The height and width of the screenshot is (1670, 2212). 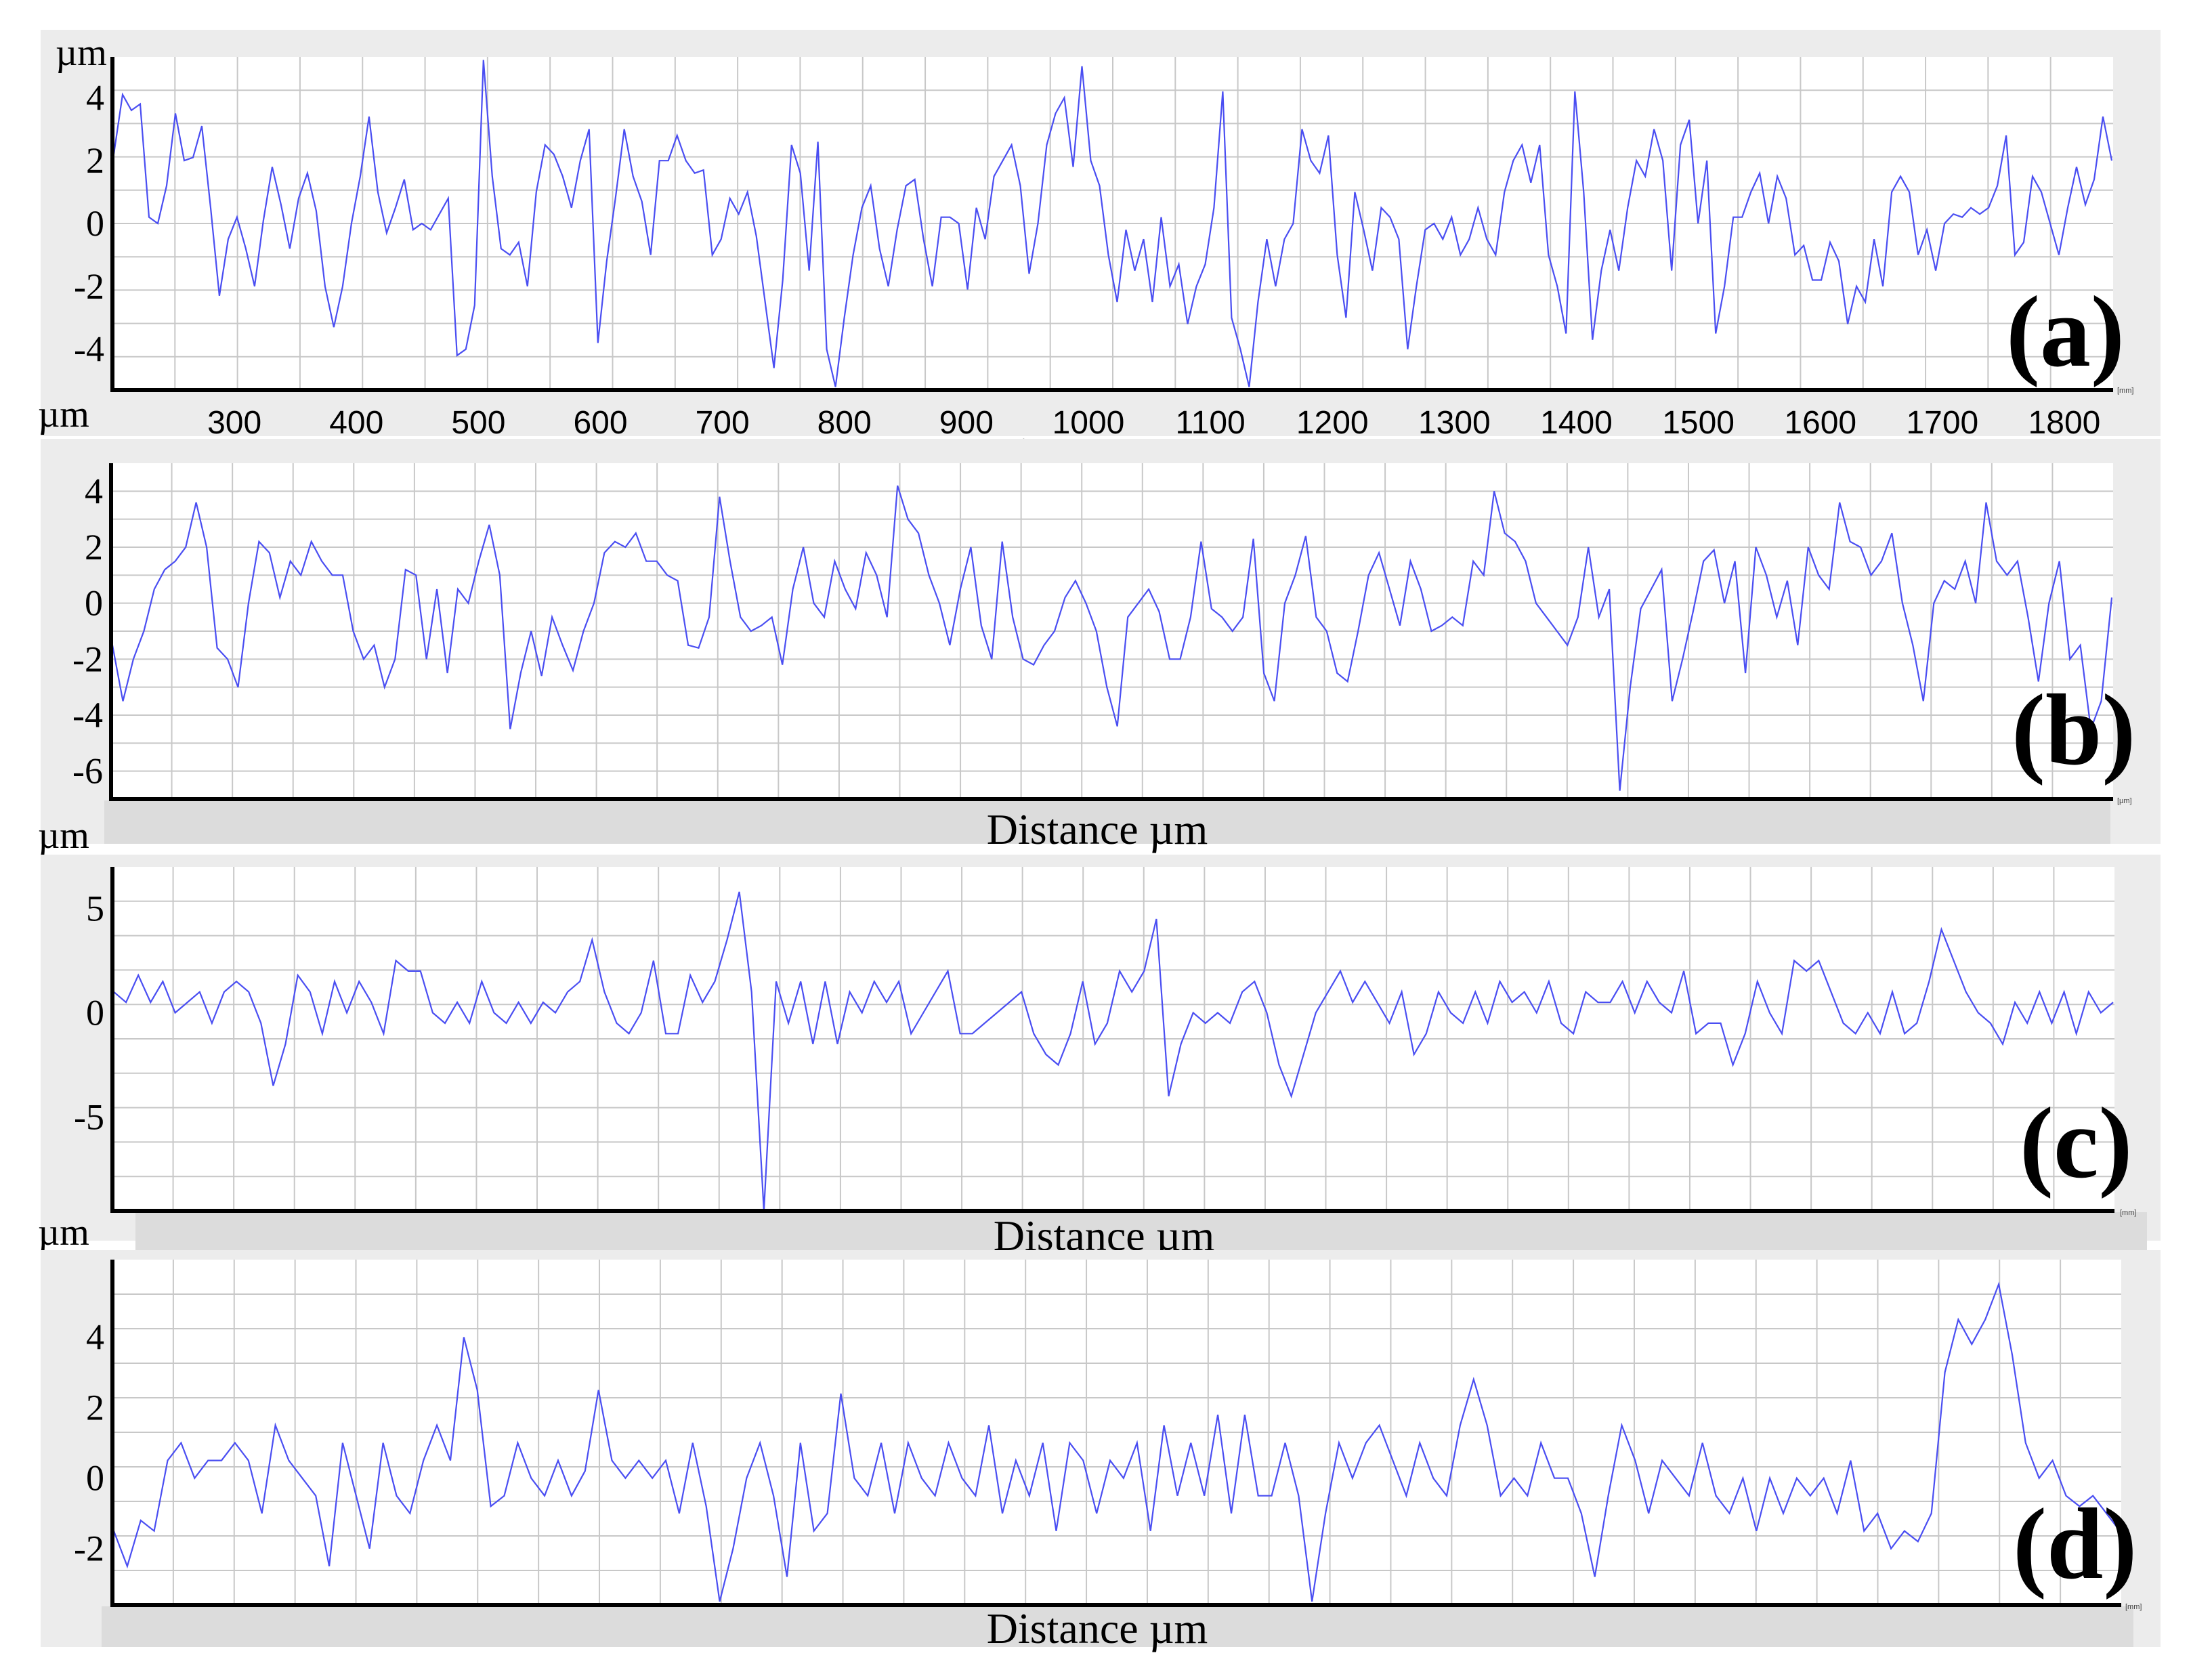 What do you see at coordinates (2125, 391) in the screenshot?
I see `panel-a-x-unit-small: [mm]` at bounding box center [2125, 391].